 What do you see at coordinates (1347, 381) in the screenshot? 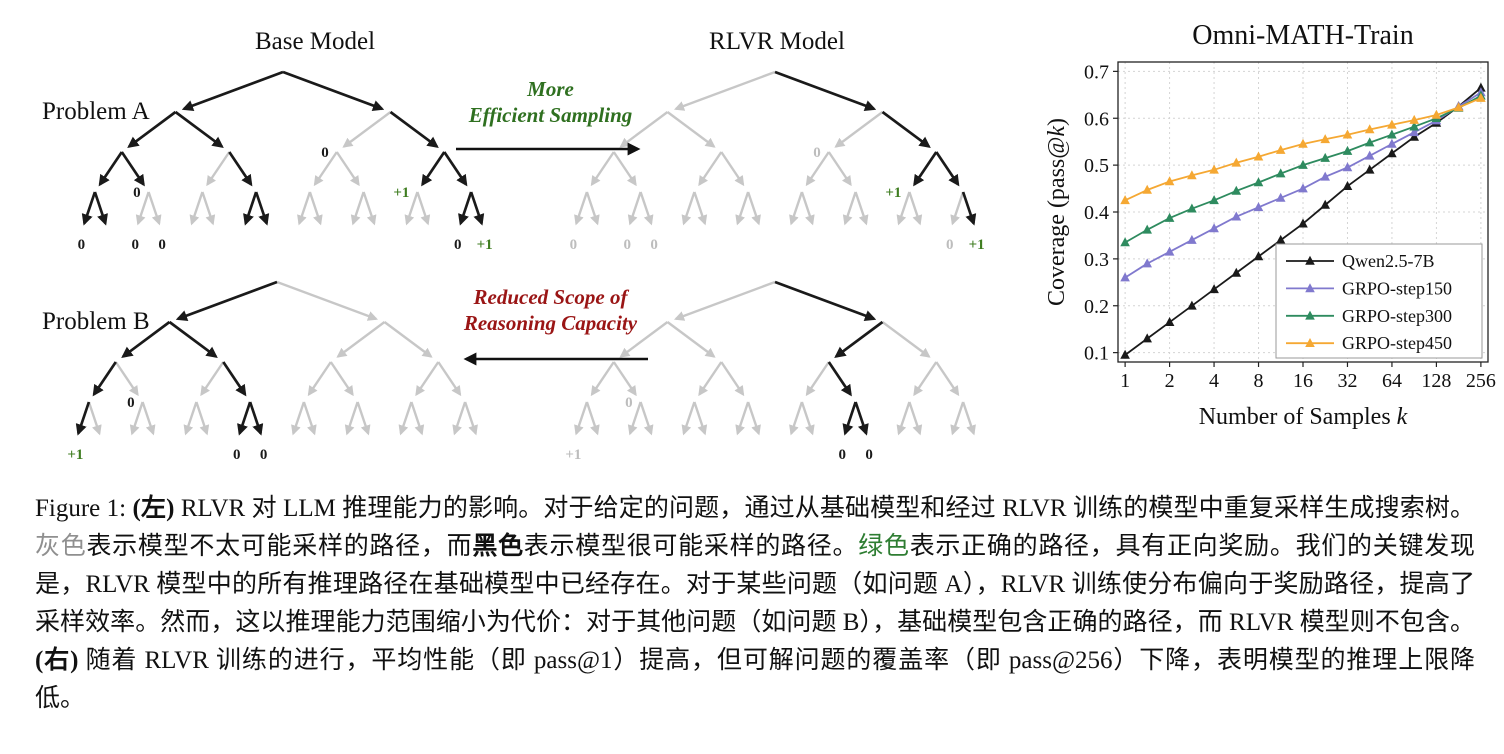
I see `x-tick-label: 32` at bounding box center [1347, 381].